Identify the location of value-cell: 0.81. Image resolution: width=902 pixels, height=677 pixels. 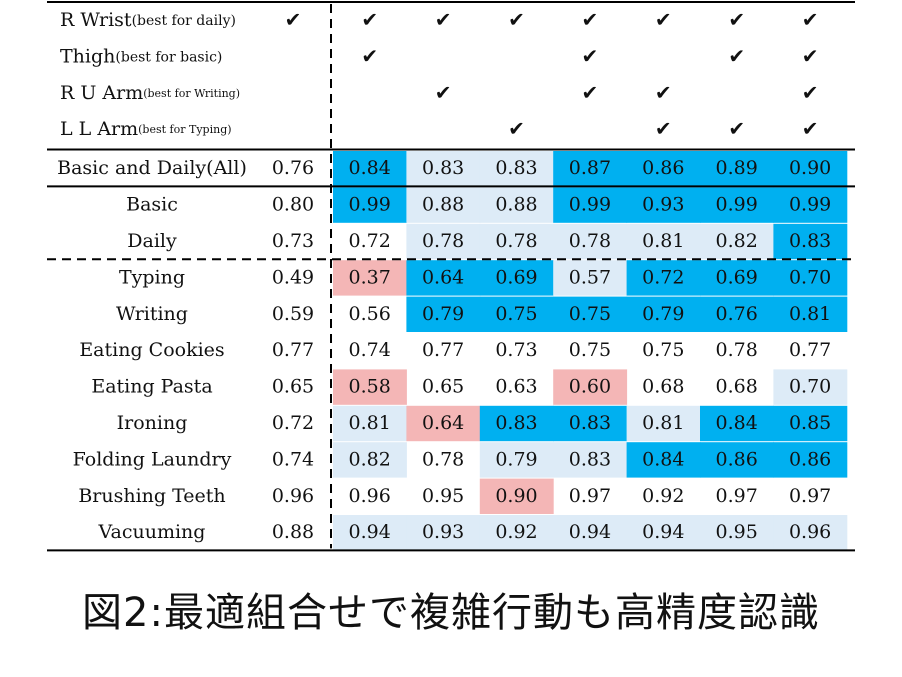
(370, 423).